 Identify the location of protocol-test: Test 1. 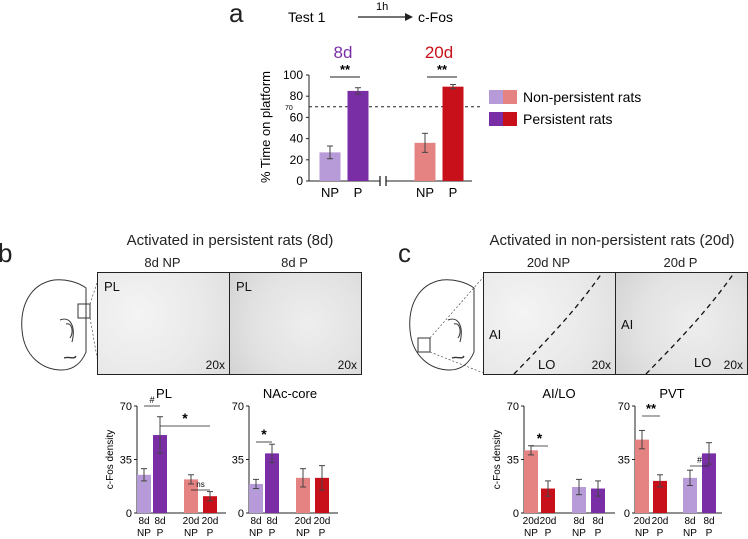
(307, 17).